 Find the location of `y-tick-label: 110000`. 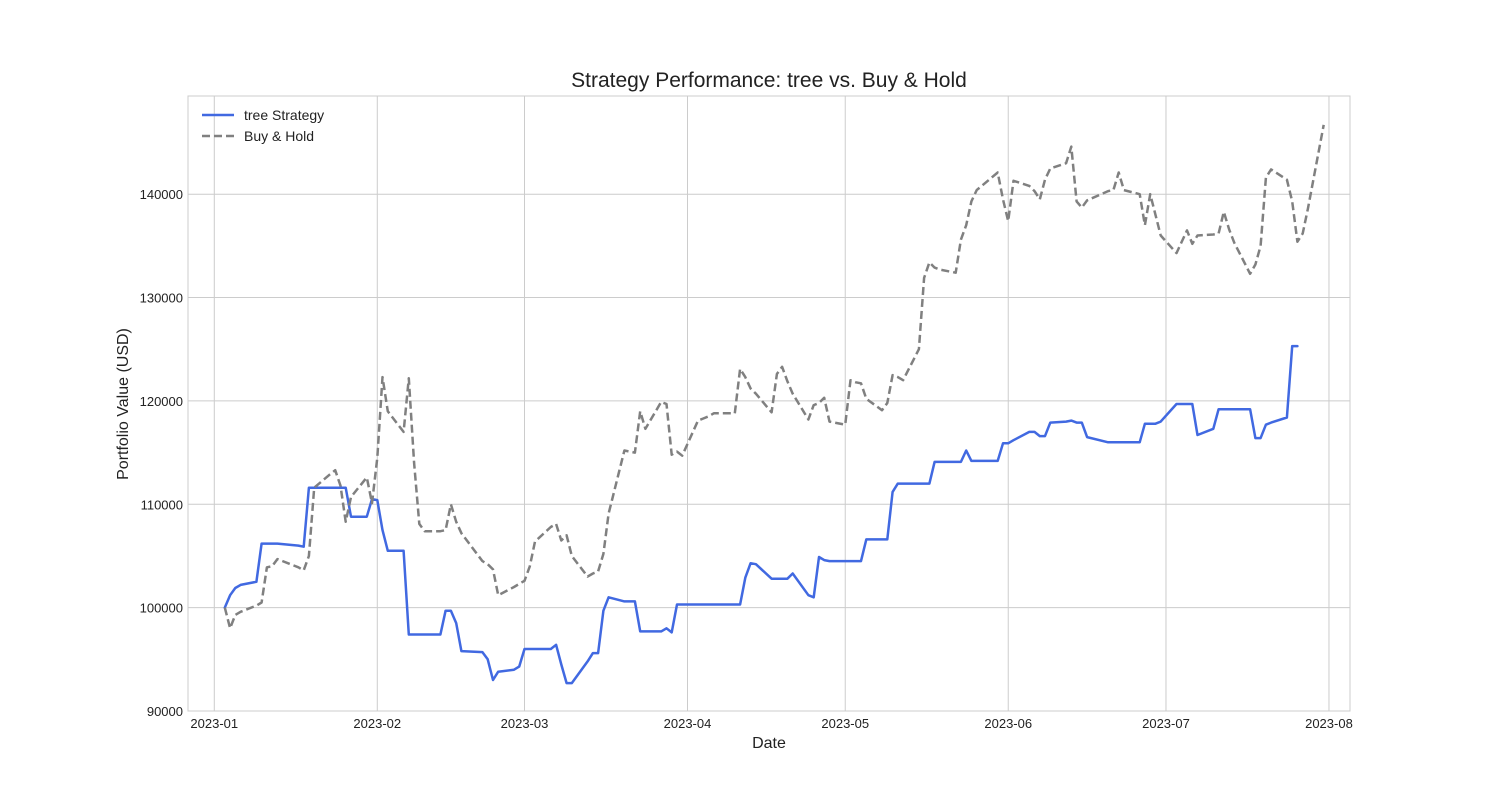

y-tick-label: 110000 is located at coordinates (162, 504).